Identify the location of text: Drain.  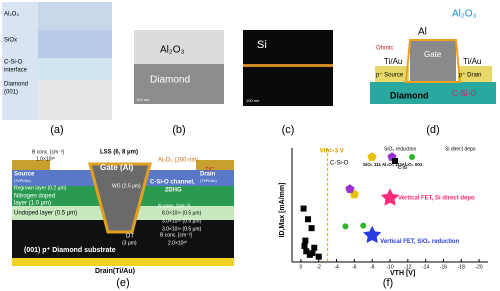
(208, 175).